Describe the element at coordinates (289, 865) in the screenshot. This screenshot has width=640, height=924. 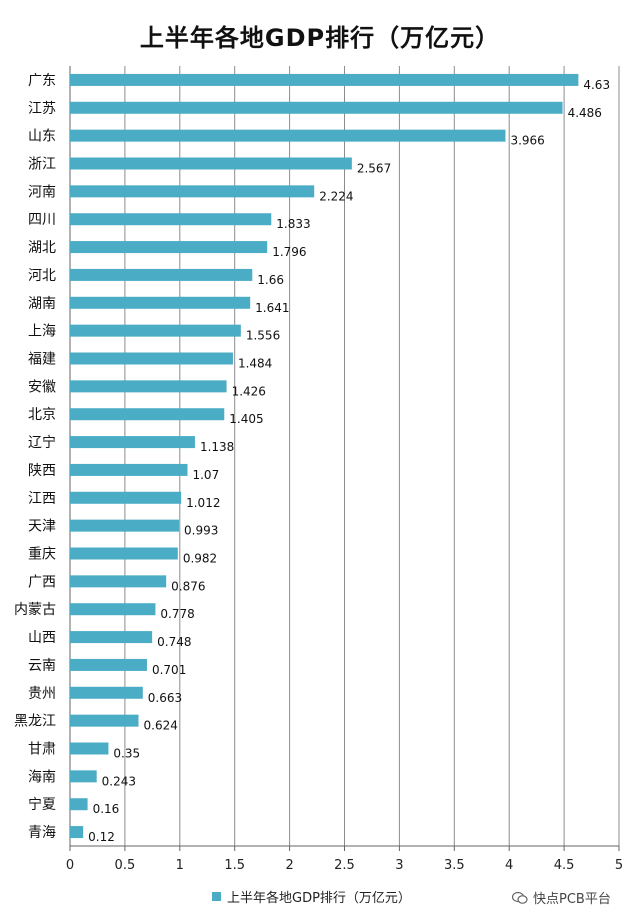
I see `x-tick-label: 2` at that location.